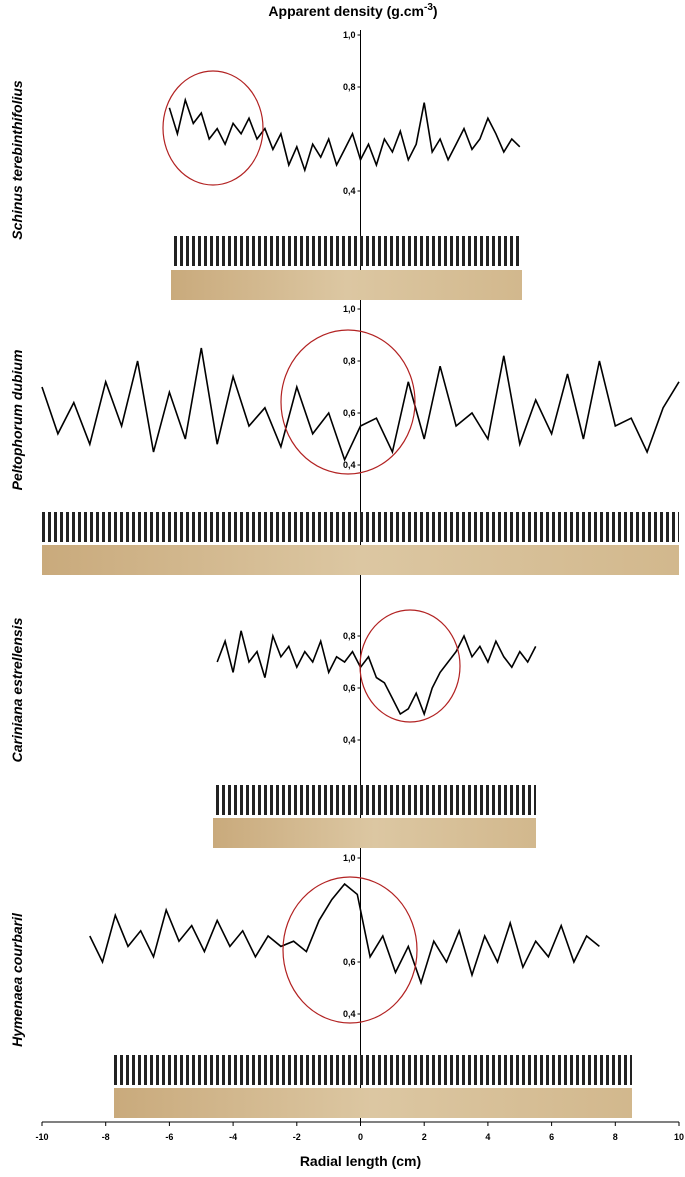 The width and height of the screenshot is (685, 1177). What do you see at coordinates (41, 1137) in the screenshot?
I see `x-tick-label: -10` at bounding box center [41, 1137].